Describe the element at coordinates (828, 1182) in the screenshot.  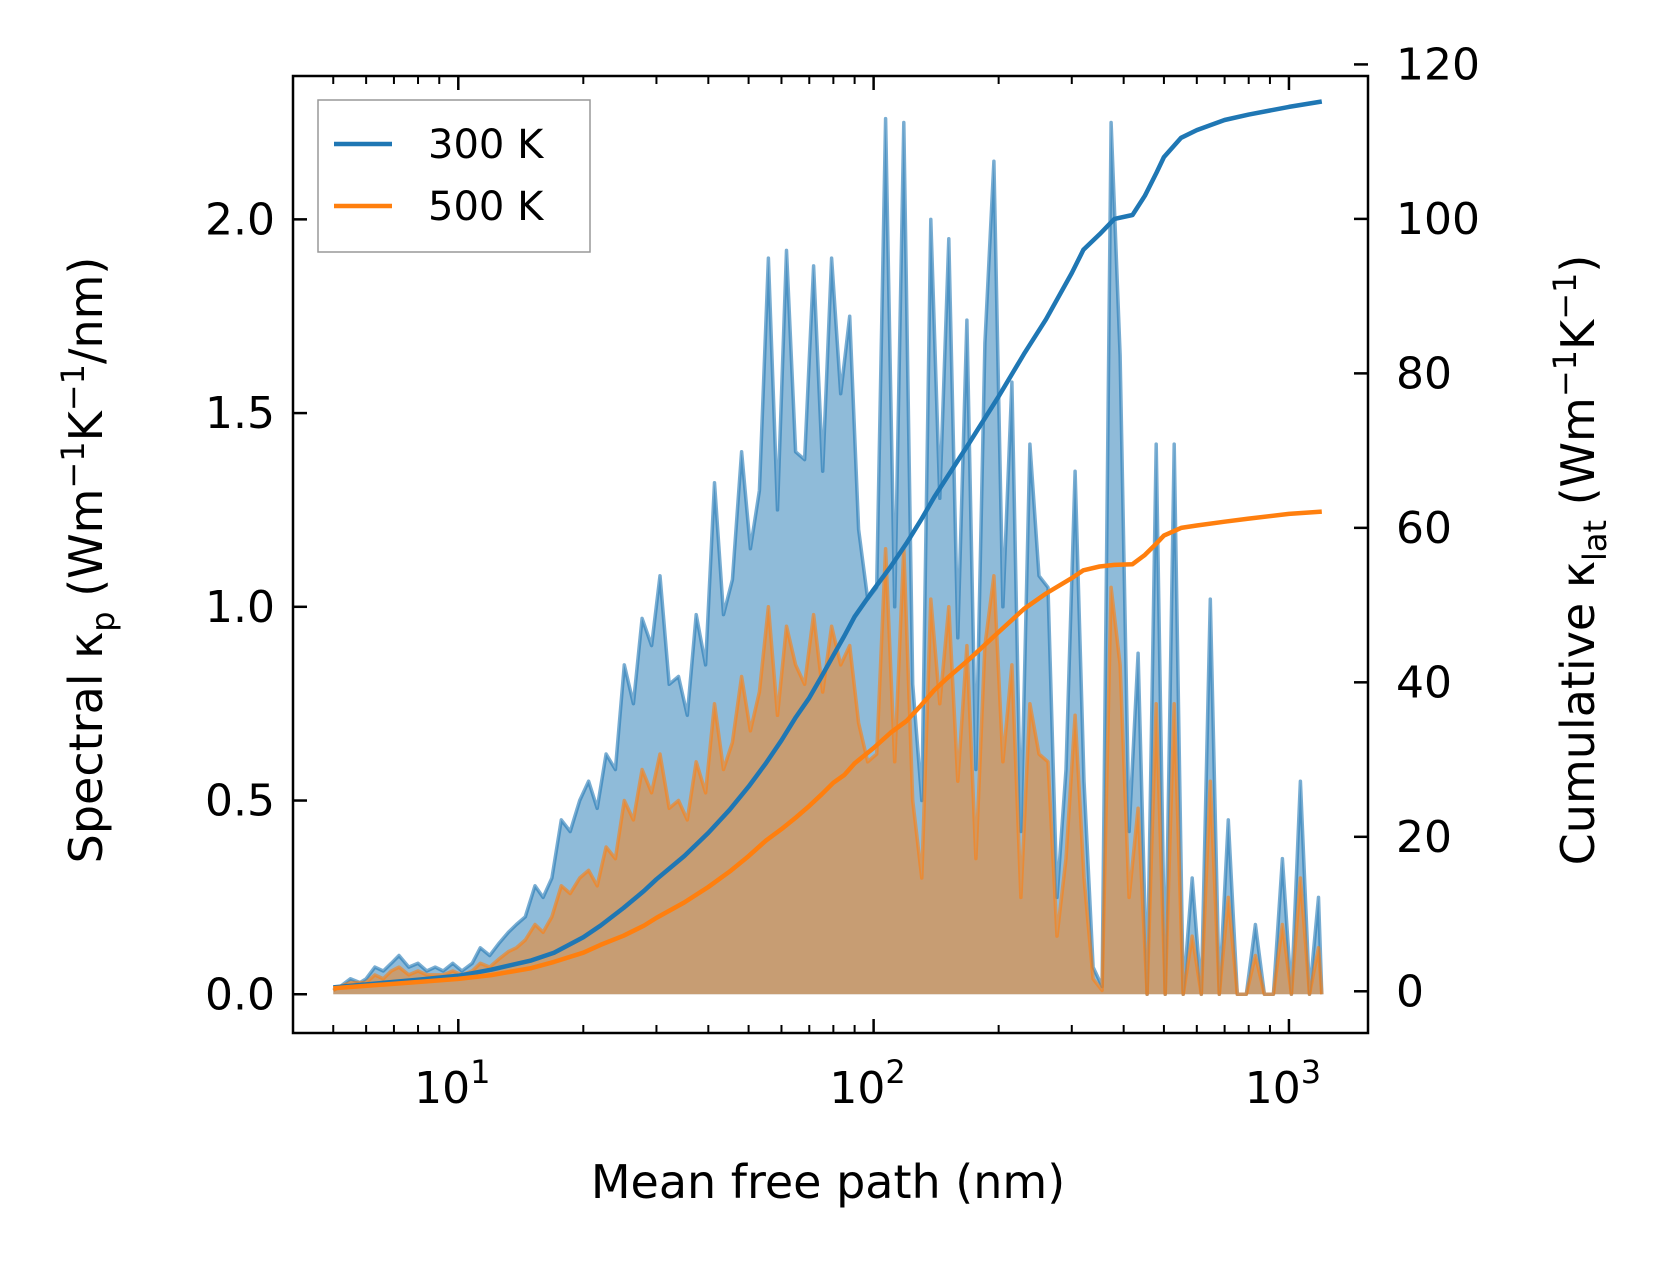
I see `x-axis-label: Mean free path (nm)` at that location.